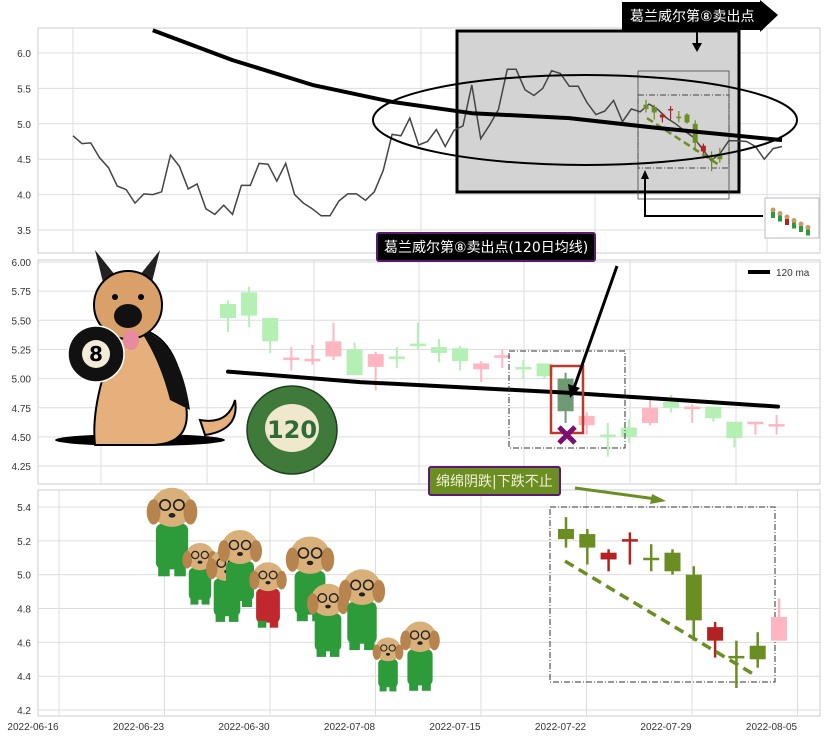 The width and height of the screenshot is (826, 738). I want to click on y-tick-label: 4.0, so click(24, 196).